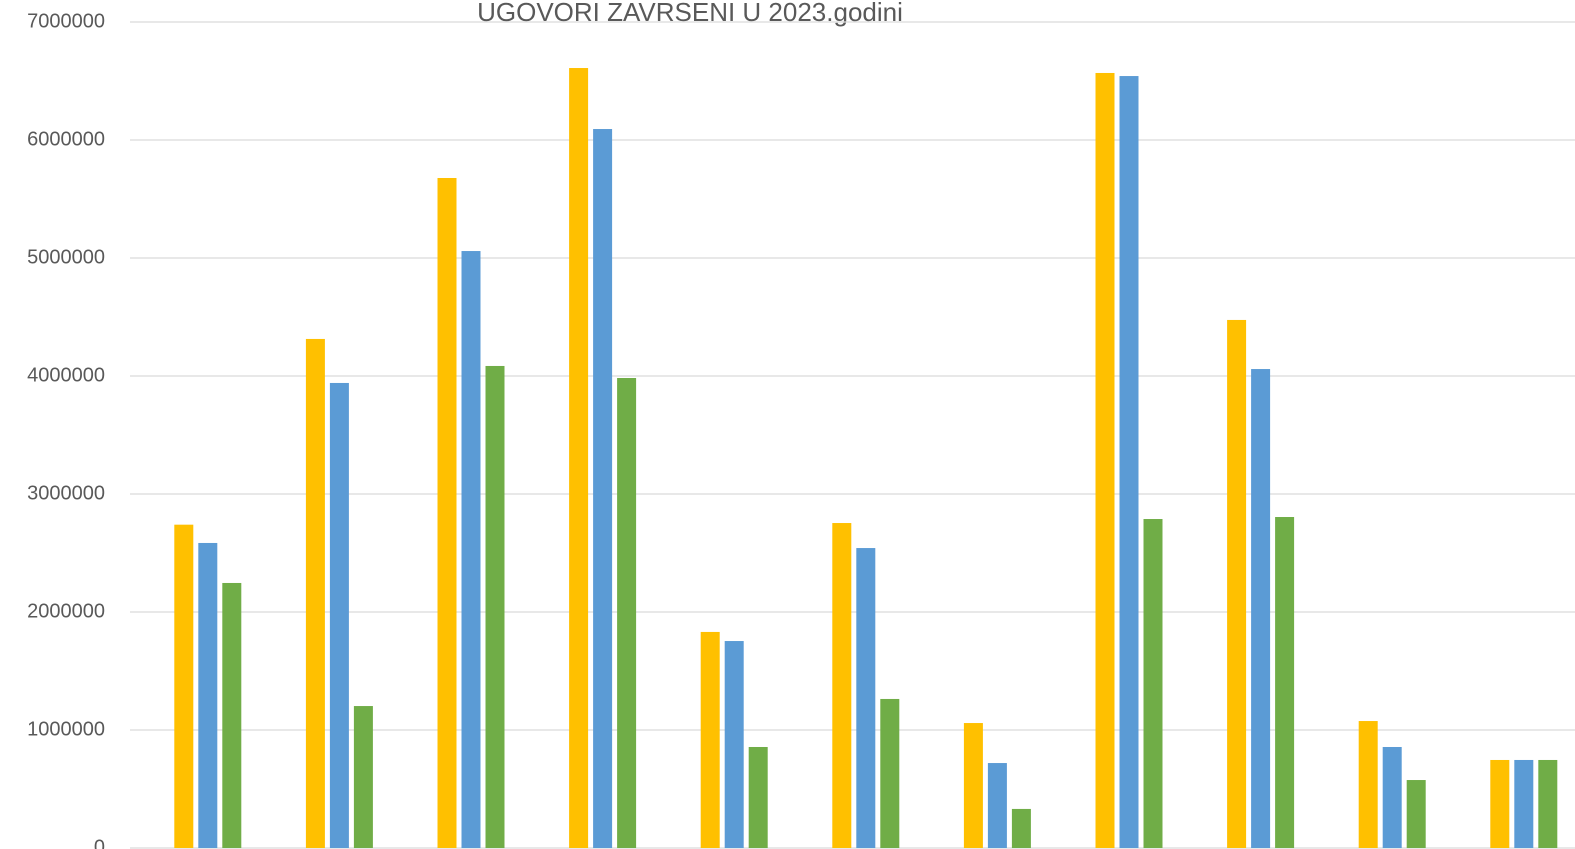 This screenshot has height=849, width=1575. Describe the element at coordinates (66, 729) in the screenshot. I see `y-tick-label: 1000000` at that location.